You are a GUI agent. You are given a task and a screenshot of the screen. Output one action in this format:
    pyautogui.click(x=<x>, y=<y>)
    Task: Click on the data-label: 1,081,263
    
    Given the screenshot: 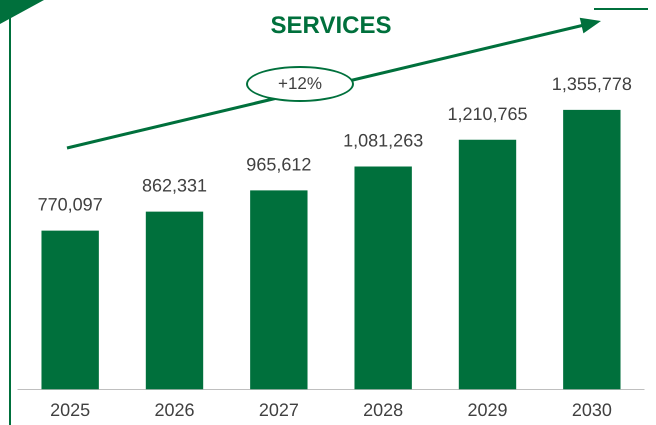 What is the action you would take?
    pyautogui.click(x=383, y=140)
    